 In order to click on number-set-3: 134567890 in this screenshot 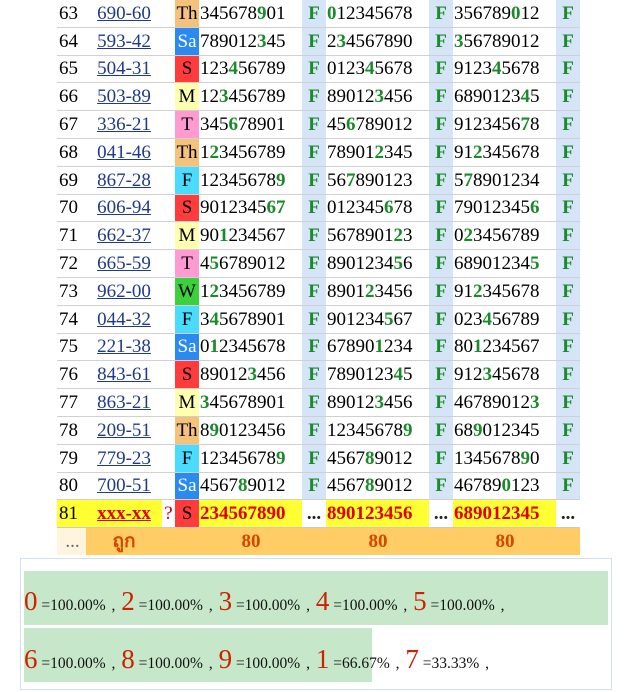, I will do `click(504, 458)`.